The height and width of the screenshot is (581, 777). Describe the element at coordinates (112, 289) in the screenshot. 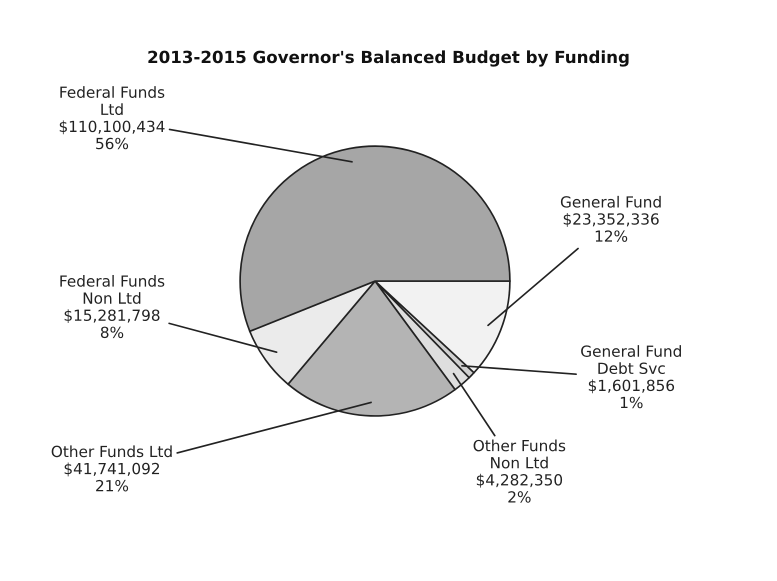

I see `slice-label: Federal Funds Non Ltd` at that location.